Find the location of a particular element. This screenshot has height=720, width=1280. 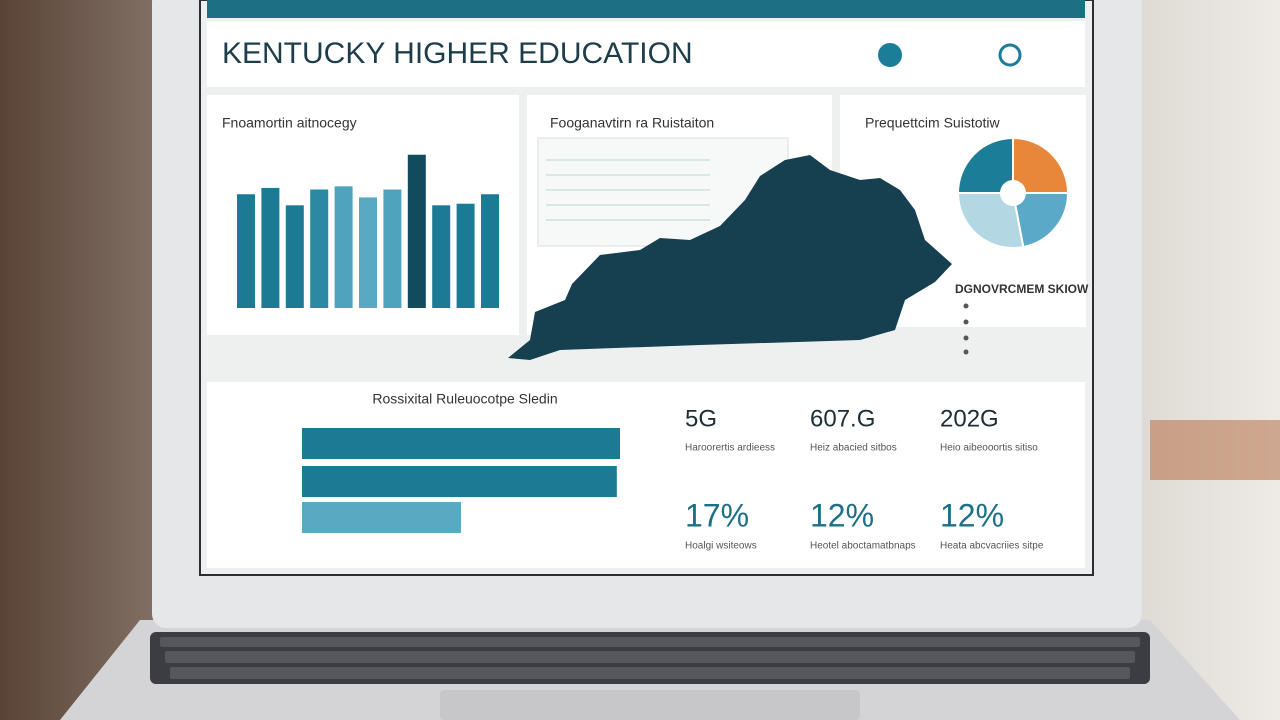

line-chart-lines is located at coordinates (628, 190).